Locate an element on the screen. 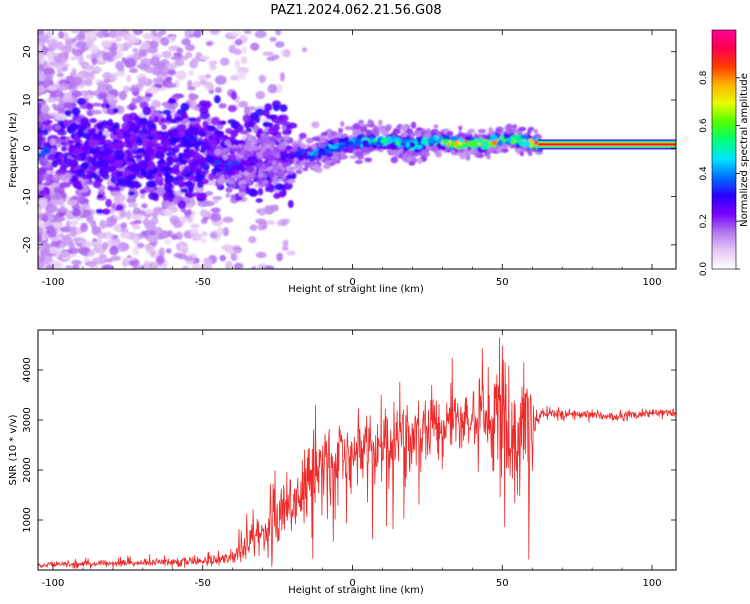 The width and height of the screenshot is (750, 604). spectrogram-y-axis-label: Frequency (Hz) is located at coordinates (13, 150).